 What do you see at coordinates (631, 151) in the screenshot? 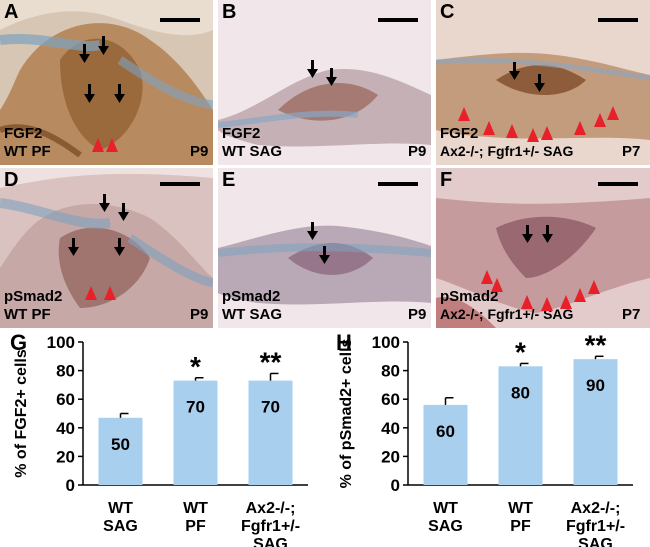
I see `panel-c-age: P7` at bounding box center [631, 151].